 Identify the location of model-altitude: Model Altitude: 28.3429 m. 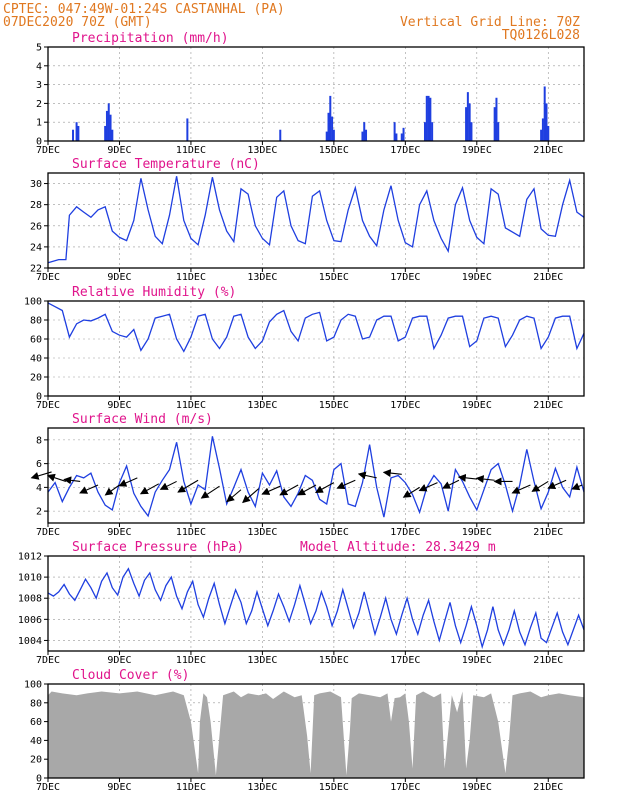
(398, 547).